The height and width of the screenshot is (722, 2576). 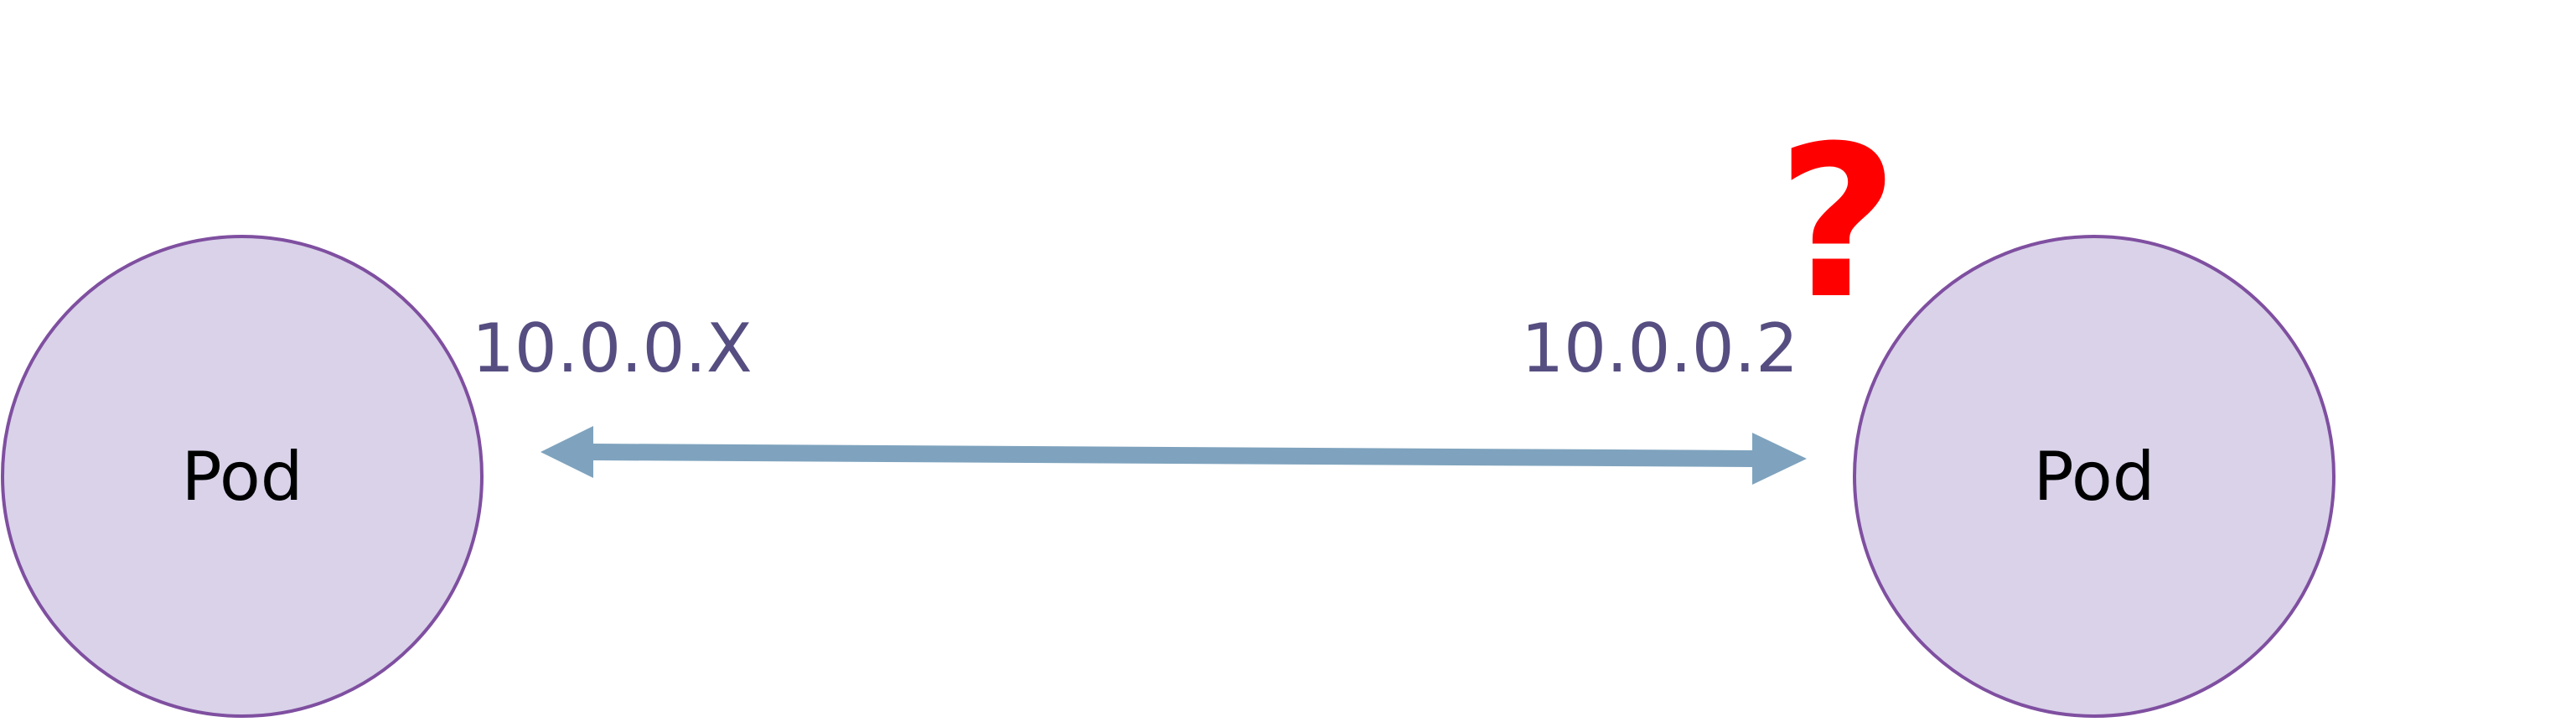 I want to click on pod-left: Pod, so click(x=242, y=476).